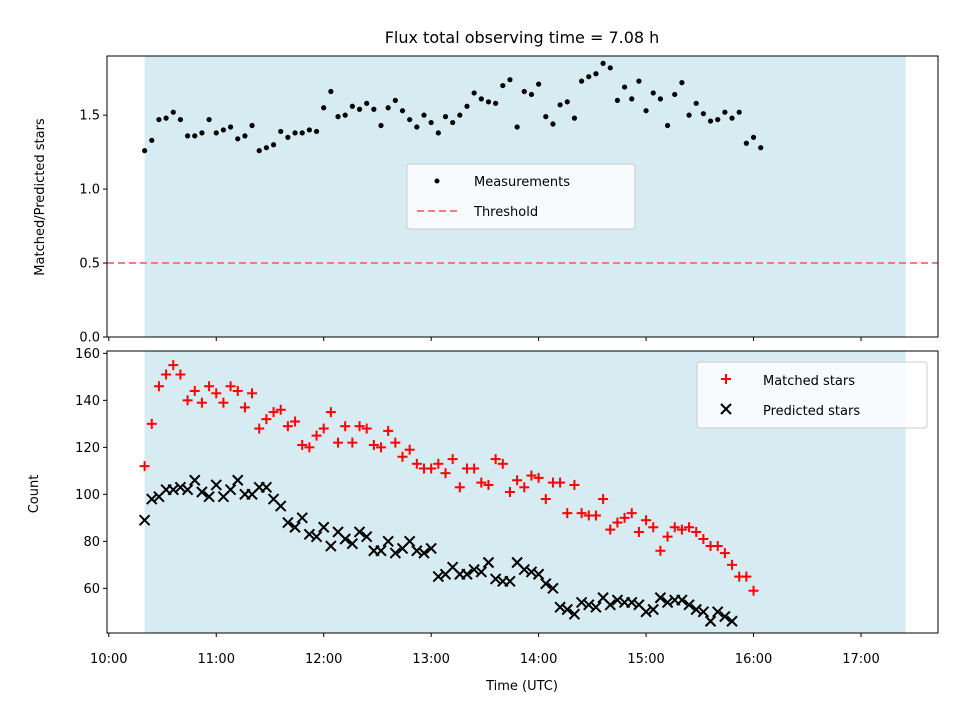  What do you see at coordinates (323, 659) in the screenshot?
I see `x-tick-label: 12:00` at bounding box center [323, 659].